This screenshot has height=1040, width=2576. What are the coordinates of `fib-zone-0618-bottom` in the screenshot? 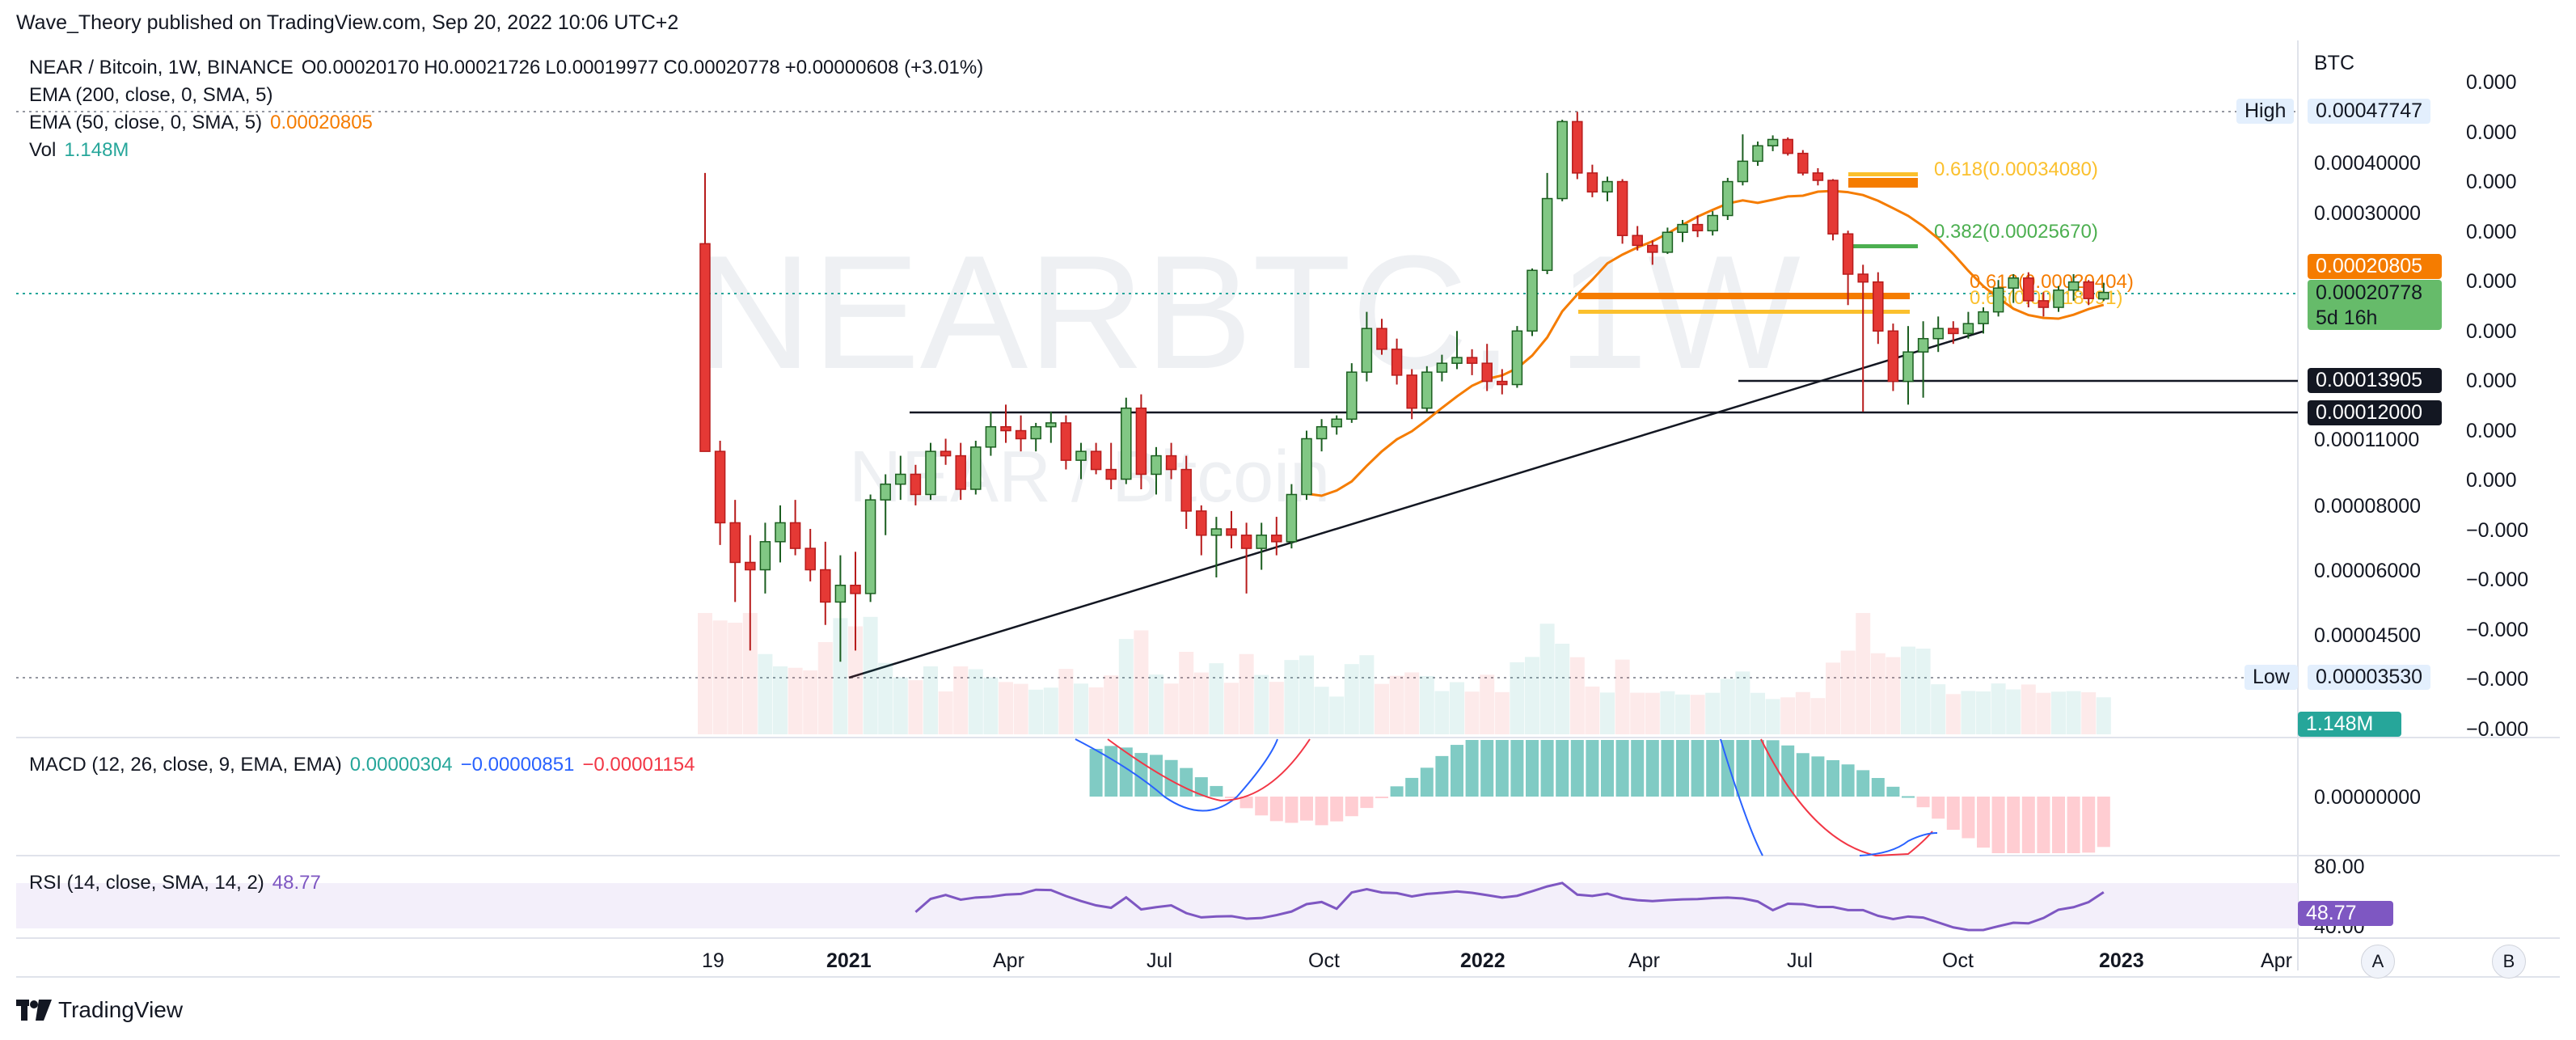 It's located at (1744, 296).